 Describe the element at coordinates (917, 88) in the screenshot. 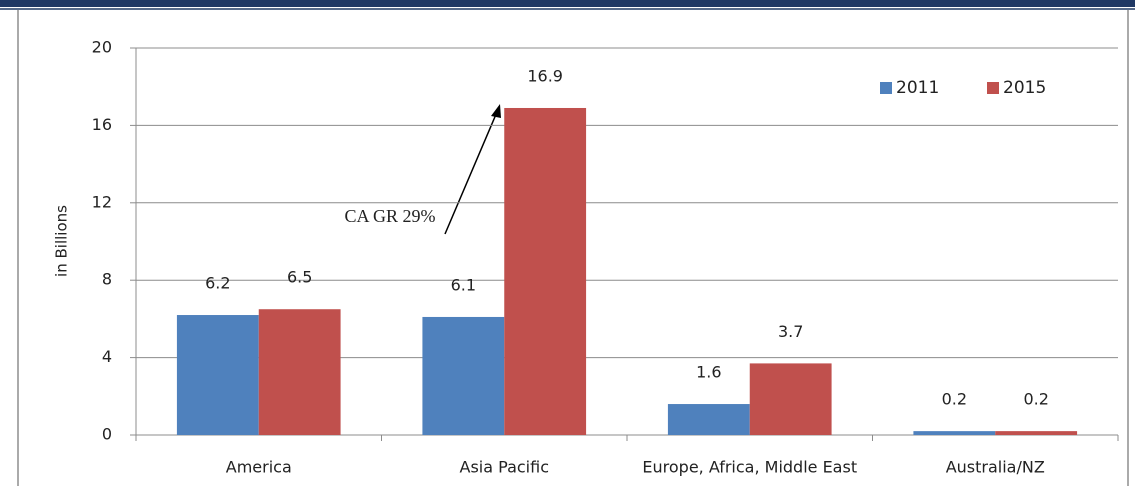

I see `legend-label: 2011` at that location.